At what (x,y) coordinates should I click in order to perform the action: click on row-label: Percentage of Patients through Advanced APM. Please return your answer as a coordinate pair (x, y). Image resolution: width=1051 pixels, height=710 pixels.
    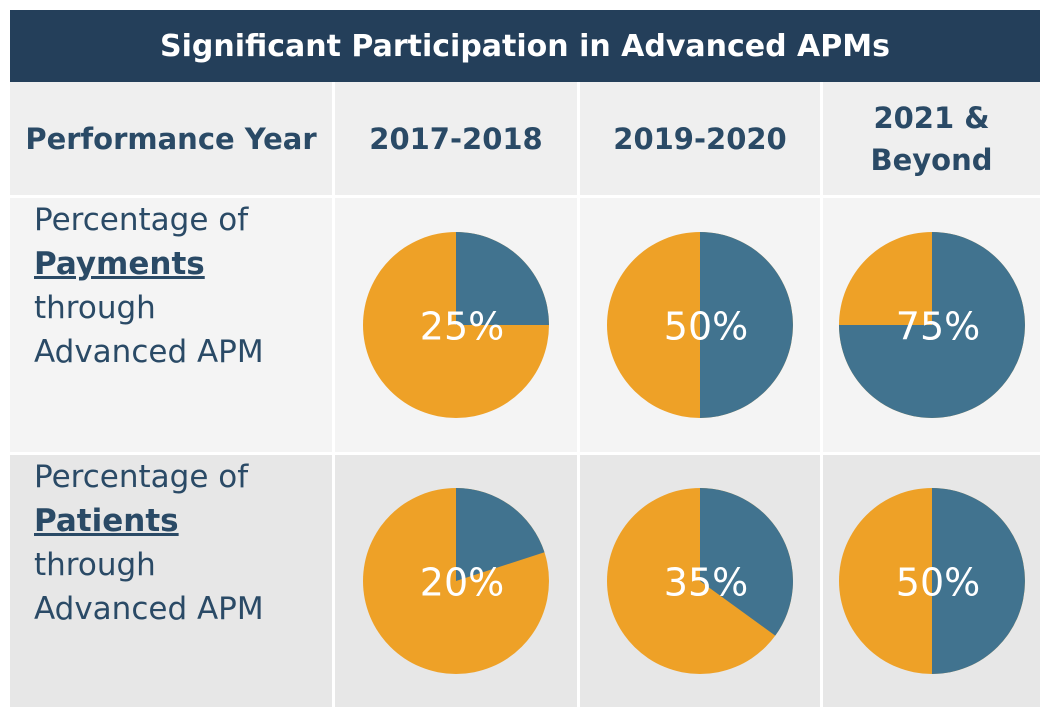
    Looking at the image, I should click on (172, 582).